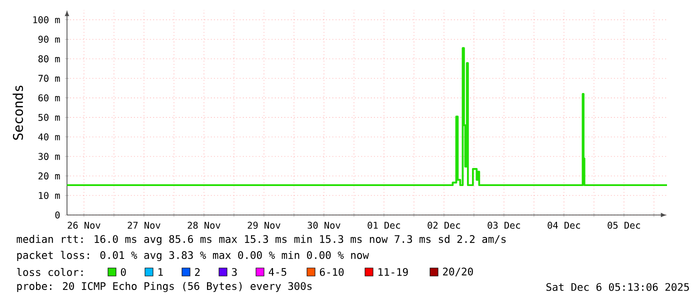 The height and width of the screenshot is (297, 697). I want to click on x-tick-label: 30 Nov, so click(324, 225).